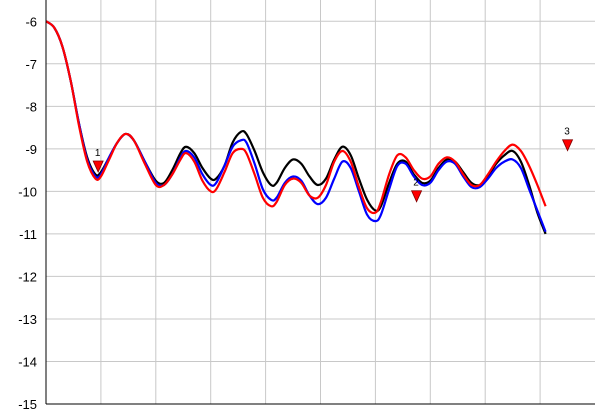  What do you see at coordinates (31, 21) in the screenshot?
I see `y-tick-label: -6` at bounding box center [31, 21].